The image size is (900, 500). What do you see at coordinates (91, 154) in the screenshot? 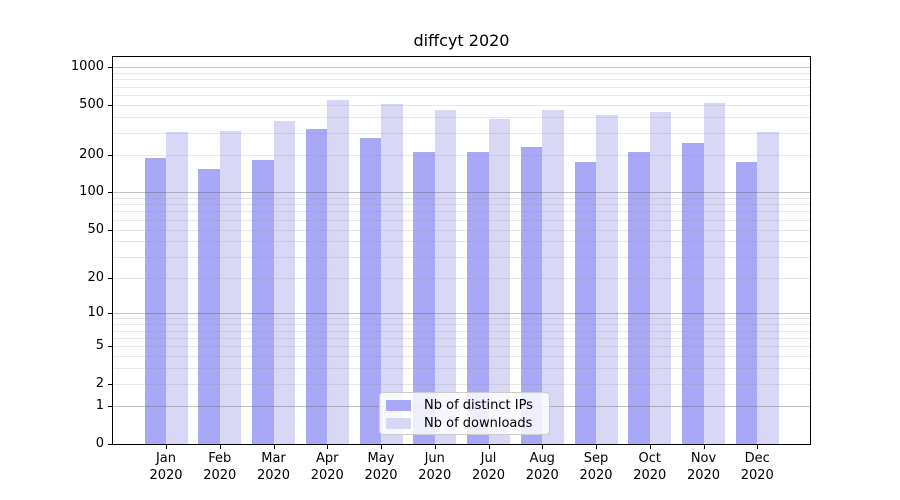
I see `y-tick-label-200: 200` at bounding box center [91, 154].